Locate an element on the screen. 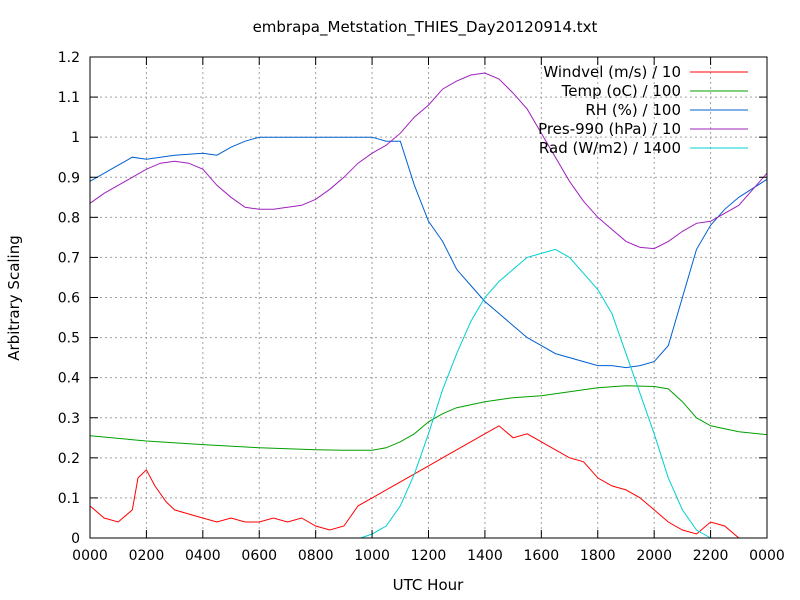 The width and height of the screenshot is (800, 600). y-tick-label: 0.4 is located at coordinates (69, 379).